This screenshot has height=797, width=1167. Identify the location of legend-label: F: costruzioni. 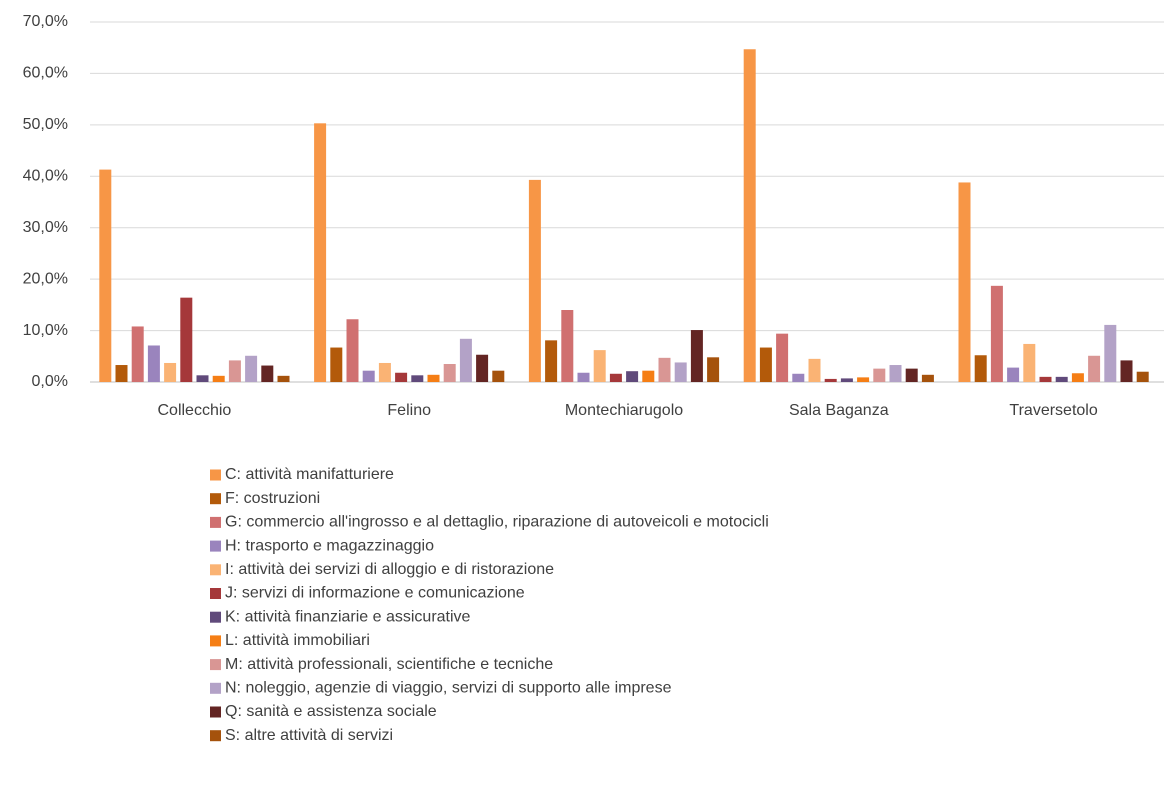
(272, 498).